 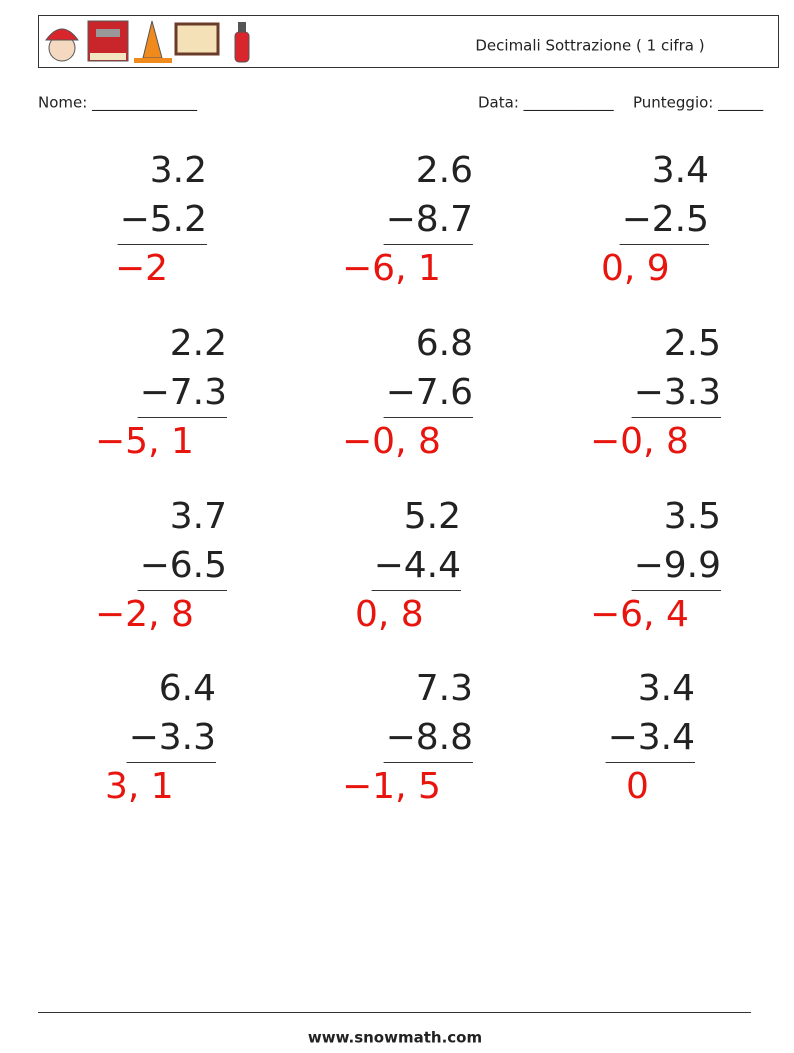 I want to click on answer: 0, so click(x=637, y=786).